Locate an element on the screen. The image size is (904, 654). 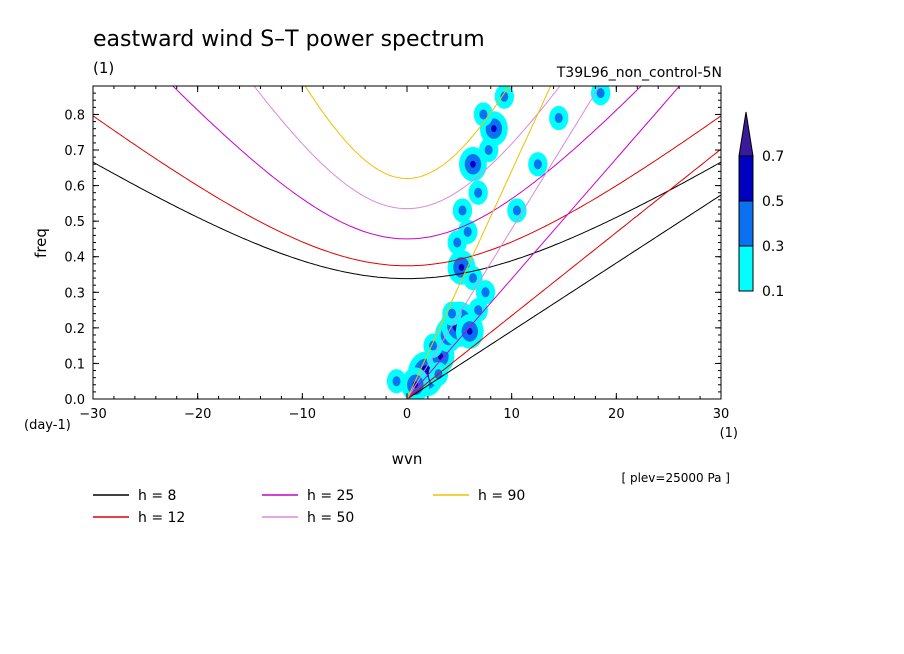
y-tick-label: 0.7 is located at coordinates (74, 151).